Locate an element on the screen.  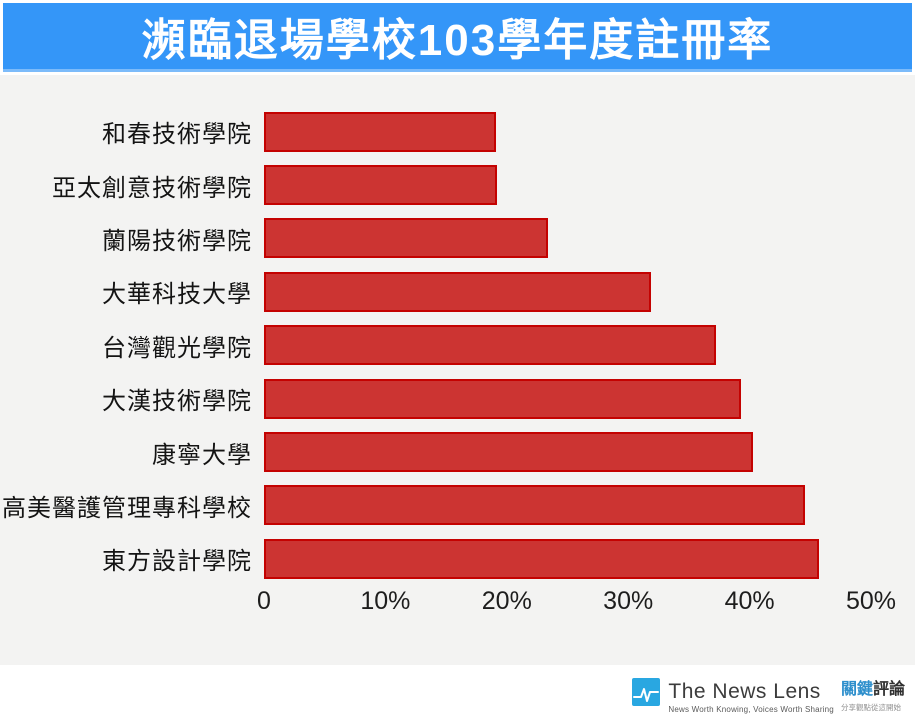
x-tick-label: 0 is located at coordinates (264, 601).